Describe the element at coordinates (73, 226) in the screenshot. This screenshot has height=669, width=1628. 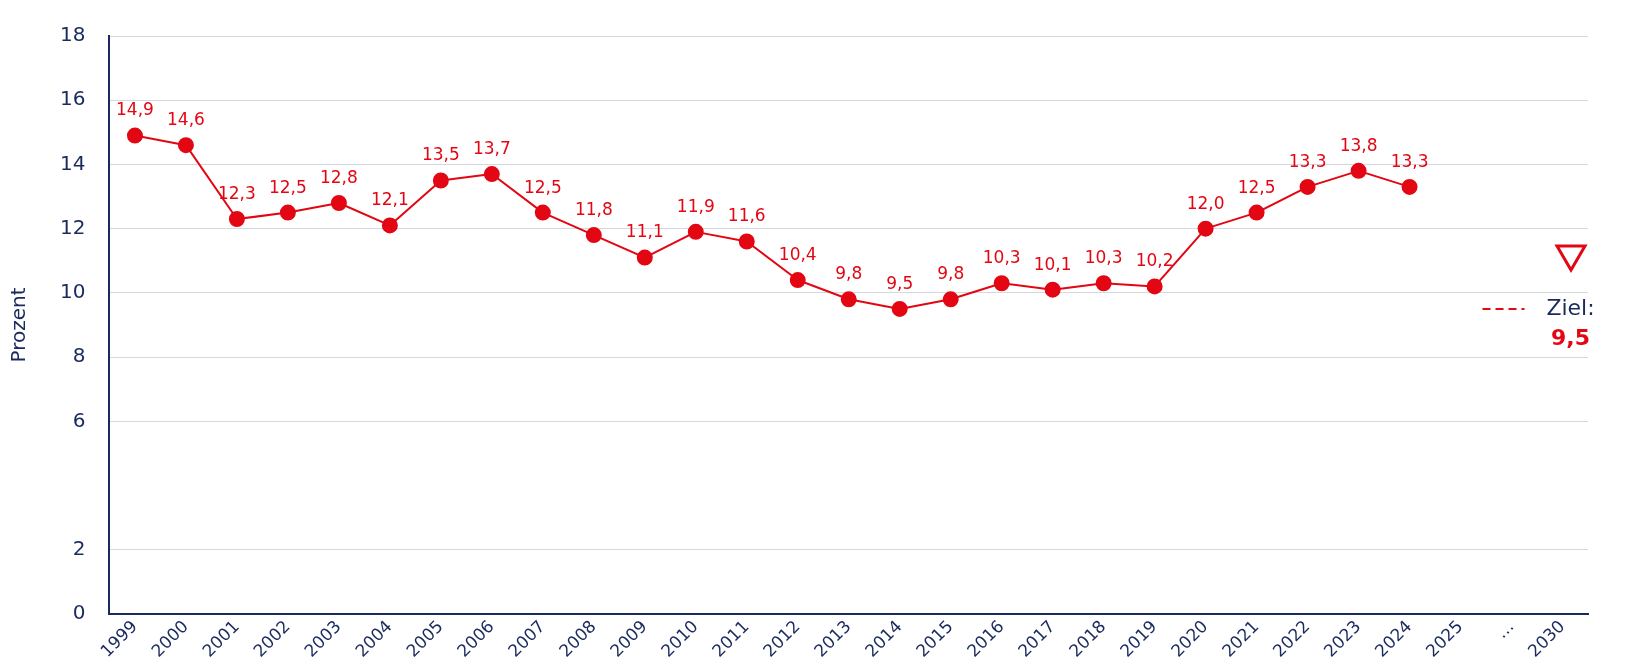
I see `y-tick-label: 12` at that location.